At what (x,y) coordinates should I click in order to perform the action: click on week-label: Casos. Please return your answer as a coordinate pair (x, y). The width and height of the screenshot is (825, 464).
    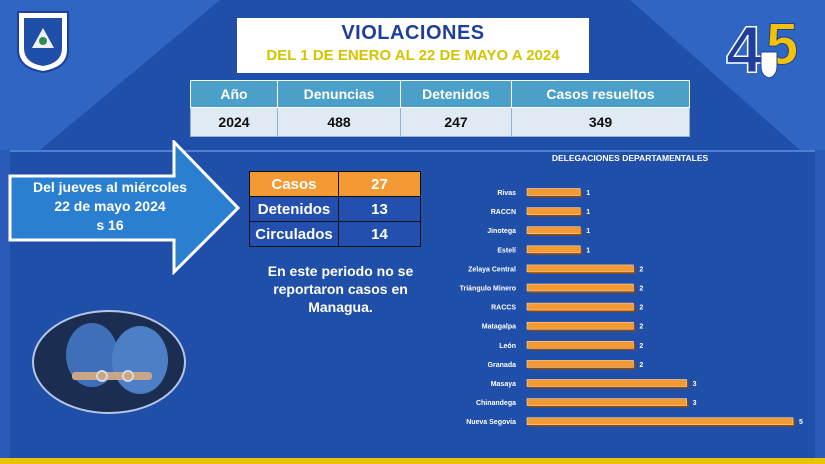
    Looking at the image, I should click on (294, 184).